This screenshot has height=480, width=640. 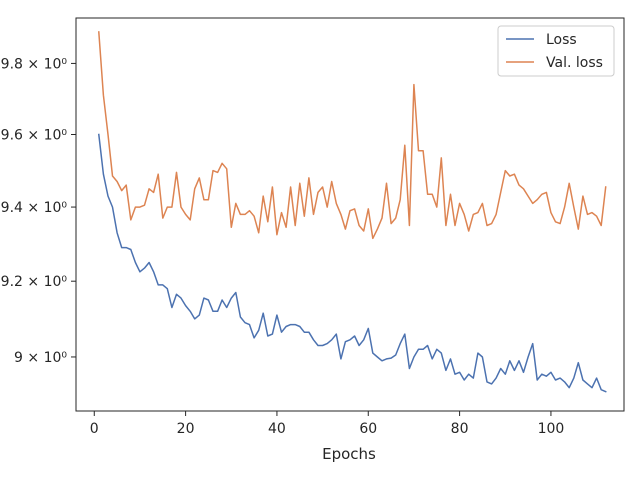 What do you see at coordinates (460, 429) in the screenshot?
I see `x-tick-label: 80` at bounding box center [460, 429].